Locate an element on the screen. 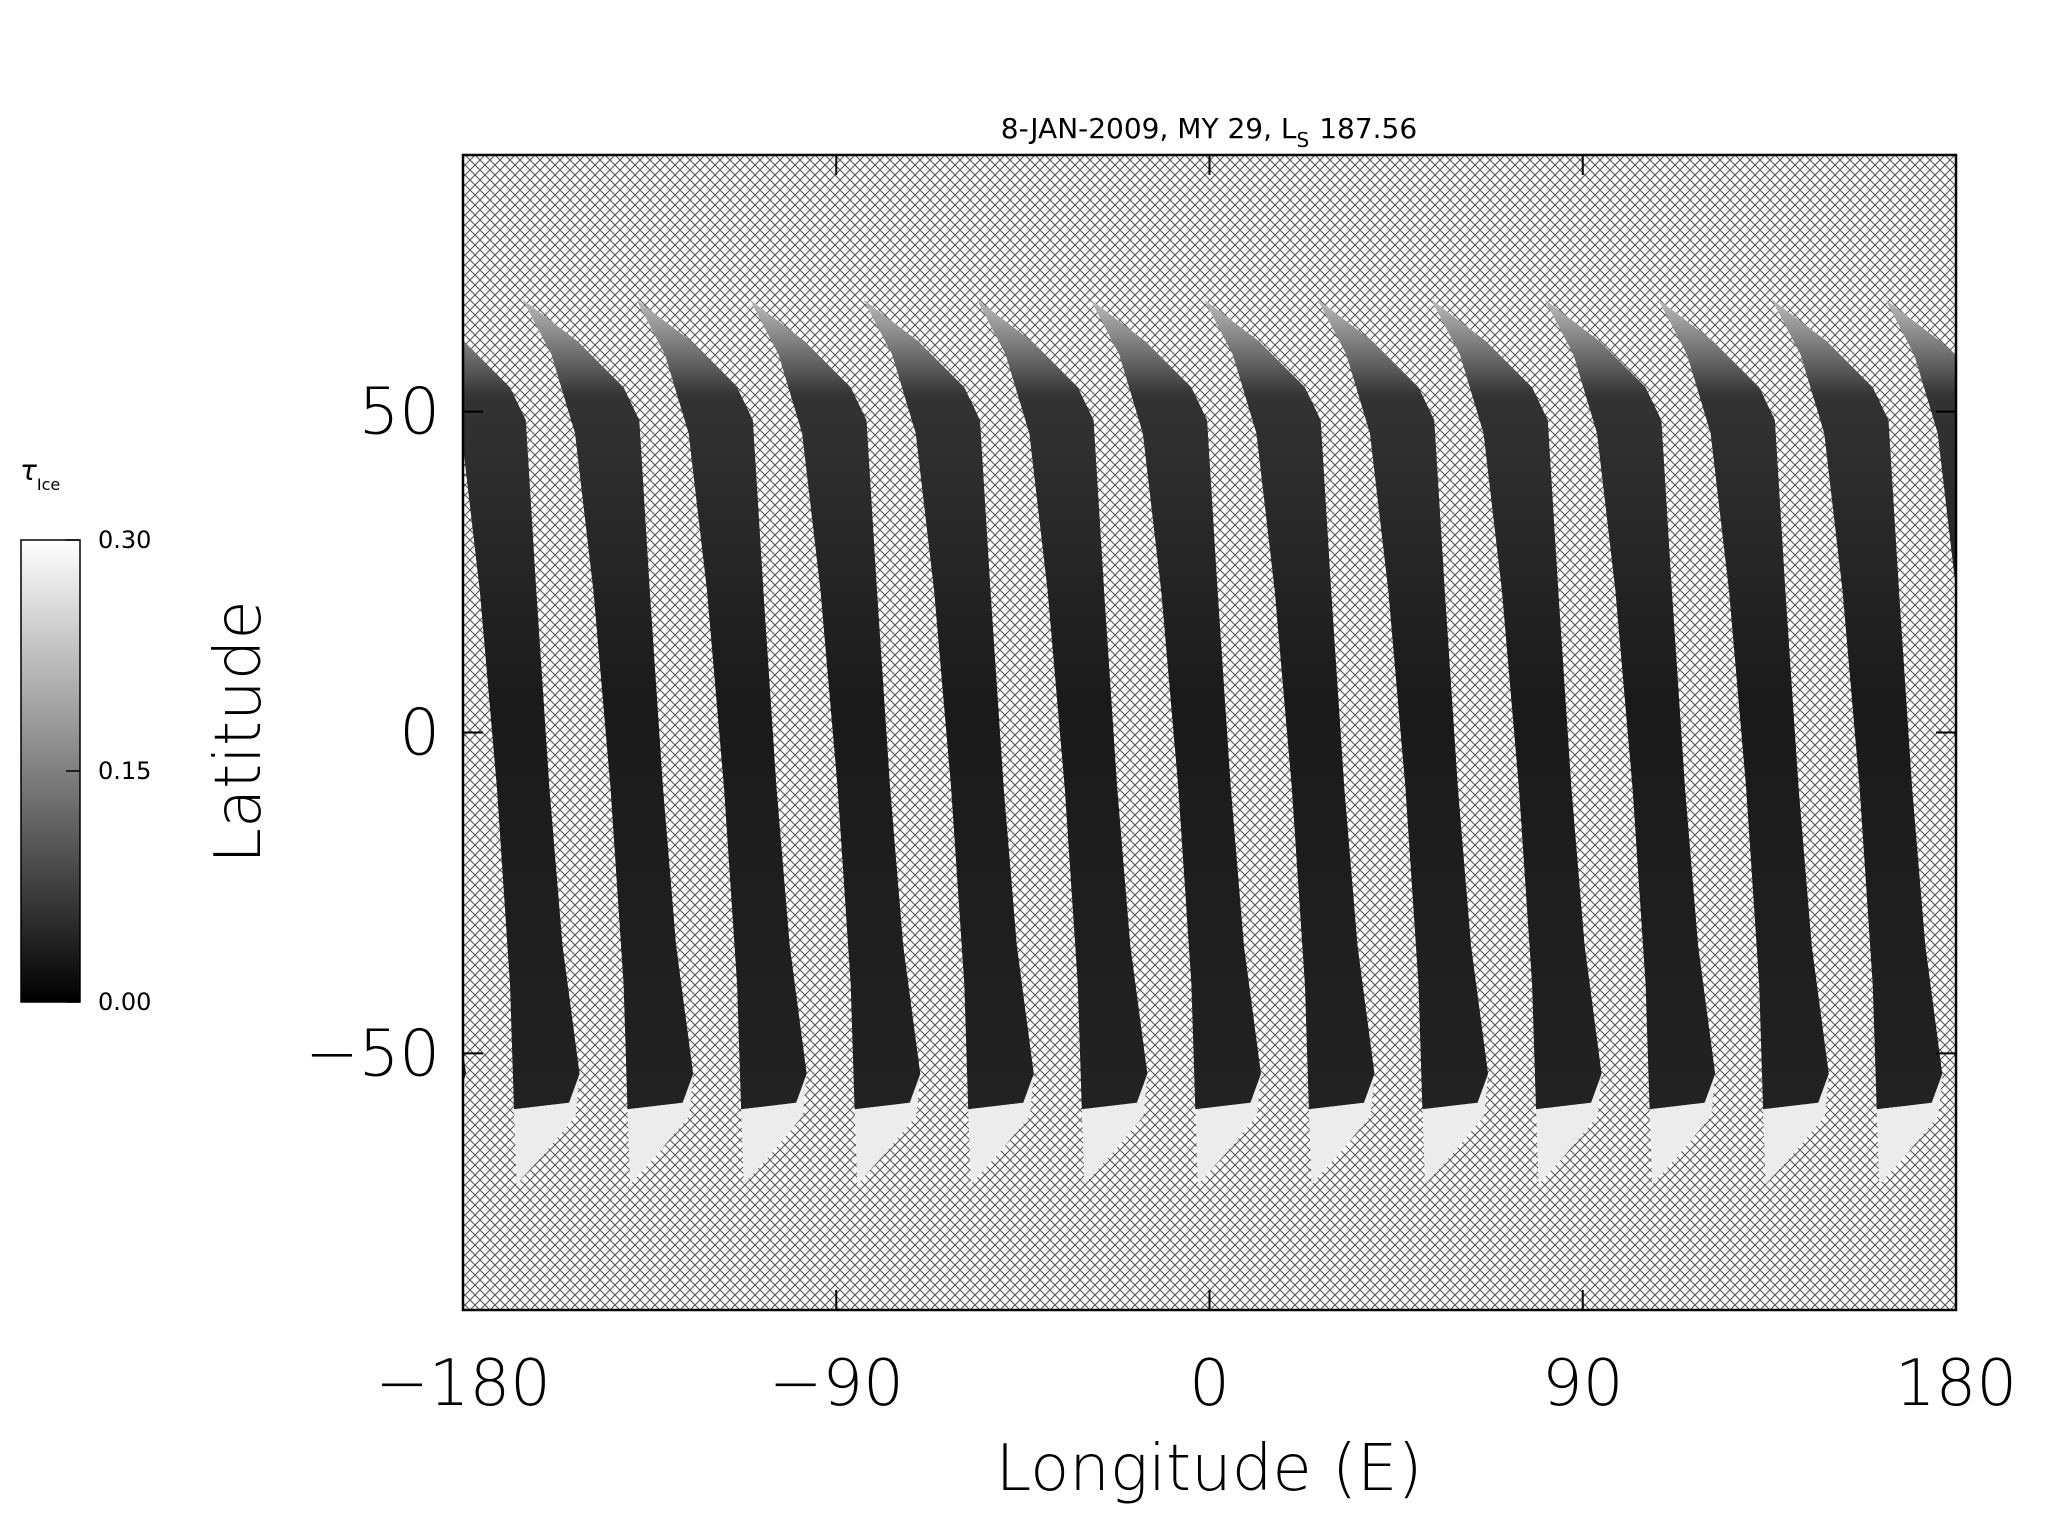 This screenshot has height=1536, width=2048. y-axis-label: Latitude is located at coordinates (239, 731).